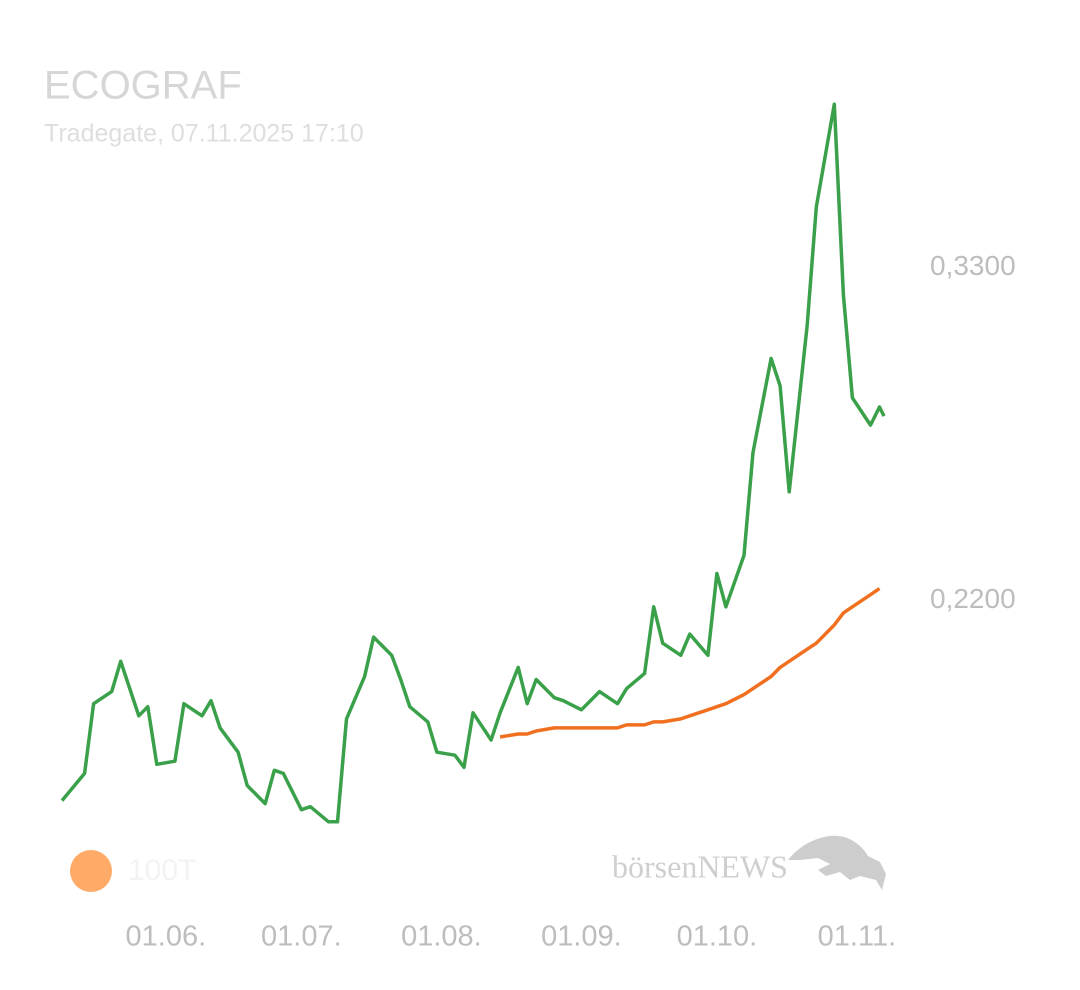 The width and height of the screenshot is (1080, 990). Describe the element at coordinates (204, 134) in the screenshot. I see `chart-subtitle: Tradegate, 07.11.2025 17:10` at that location.